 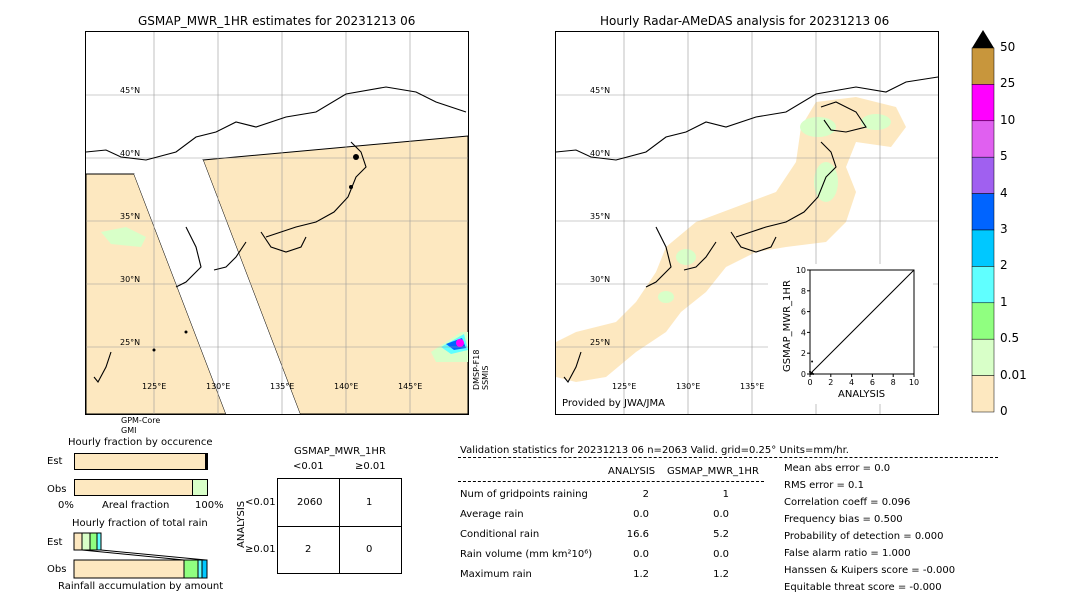 I want to click on rain-title: Hourly fraction of total rain, so click(x=140, y=523).